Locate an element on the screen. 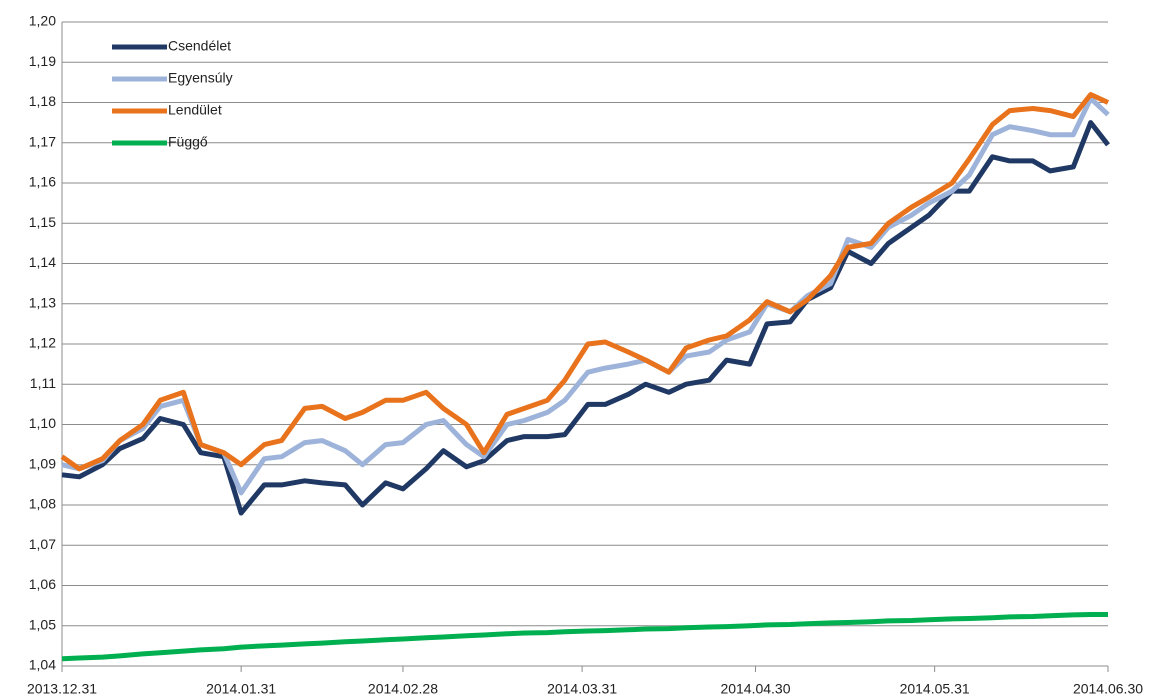  x-tick-label: 2014.01.31 is located at coordinates (241, 689).